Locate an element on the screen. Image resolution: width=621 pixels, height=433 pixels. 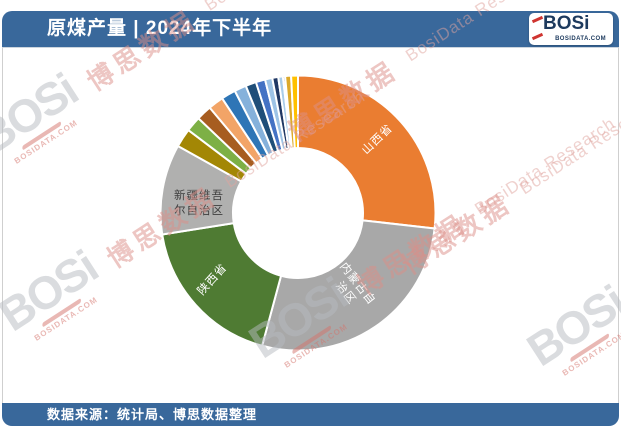
bosi-logo: BOSi BOSIDATA.COM is located at coordinates (571, 29).